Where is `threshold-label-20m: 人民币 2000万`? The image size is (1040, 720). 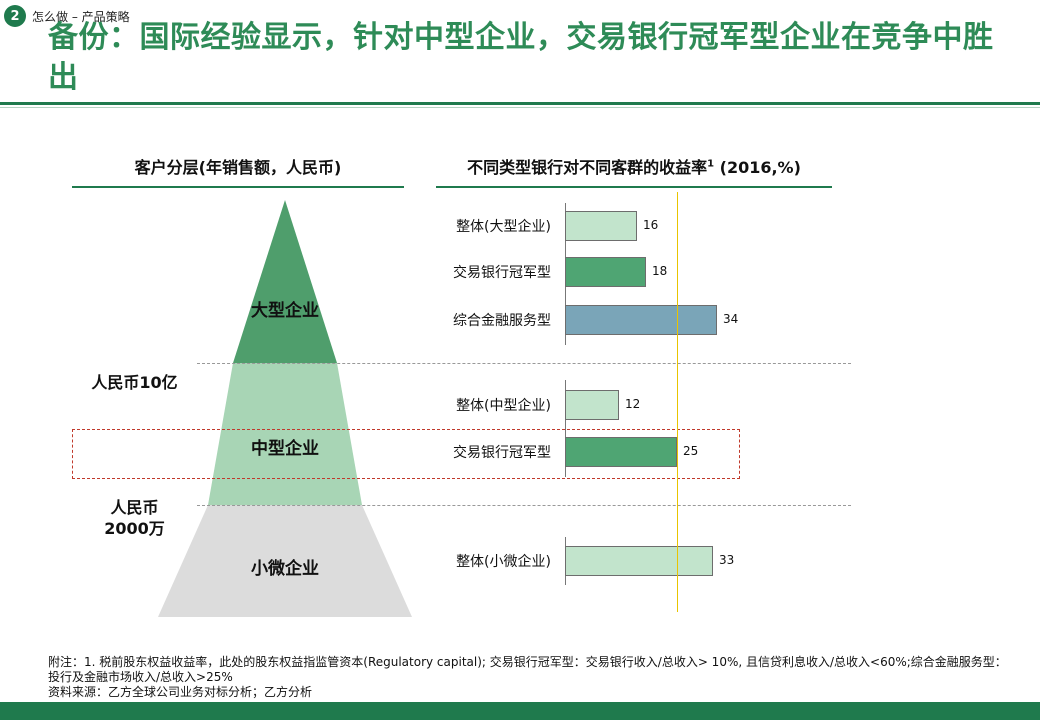 threshold-label-20m: 人民币 2000万 is located at coordinates (134, 518).